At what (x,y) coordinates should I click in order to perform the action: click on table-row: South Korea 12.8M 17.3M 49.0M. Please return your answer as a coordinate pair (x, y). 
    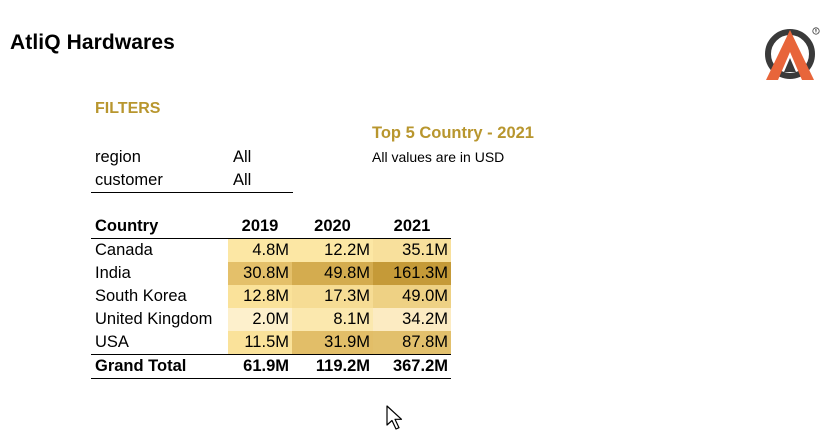
    Looking at the image, I should click on (271, 296).